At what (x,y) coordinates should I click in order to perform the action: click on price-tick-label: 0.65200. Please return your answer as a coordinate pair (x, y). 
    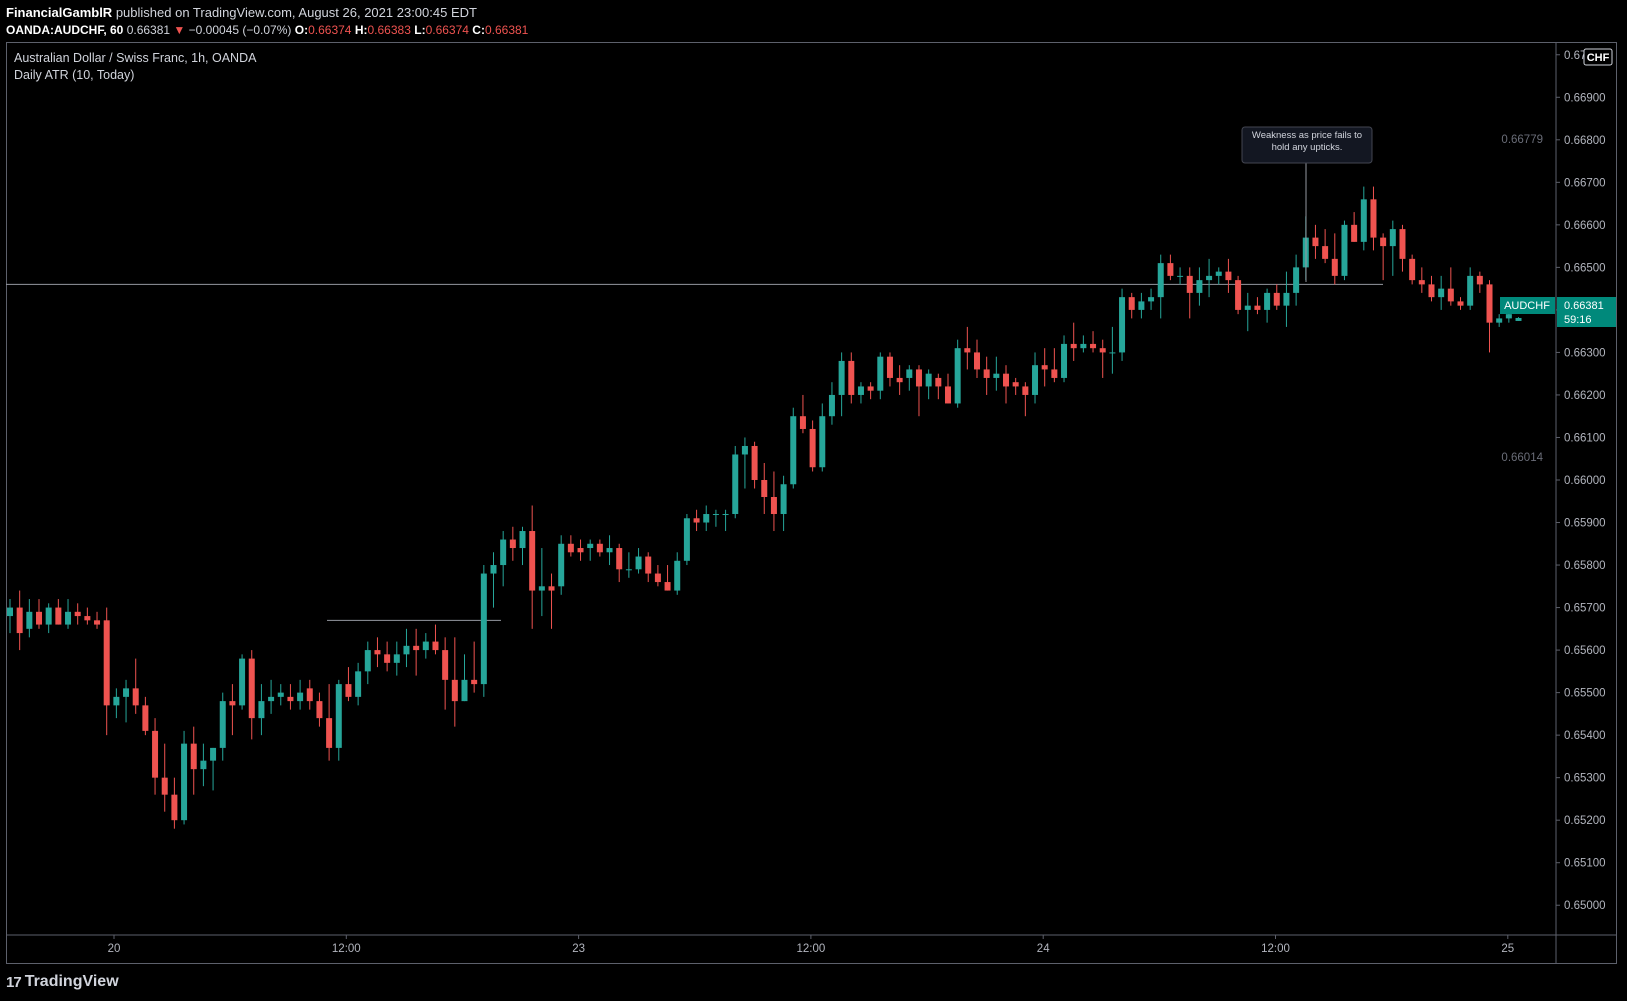
    Looking at the image, I should click on (1585, 821).